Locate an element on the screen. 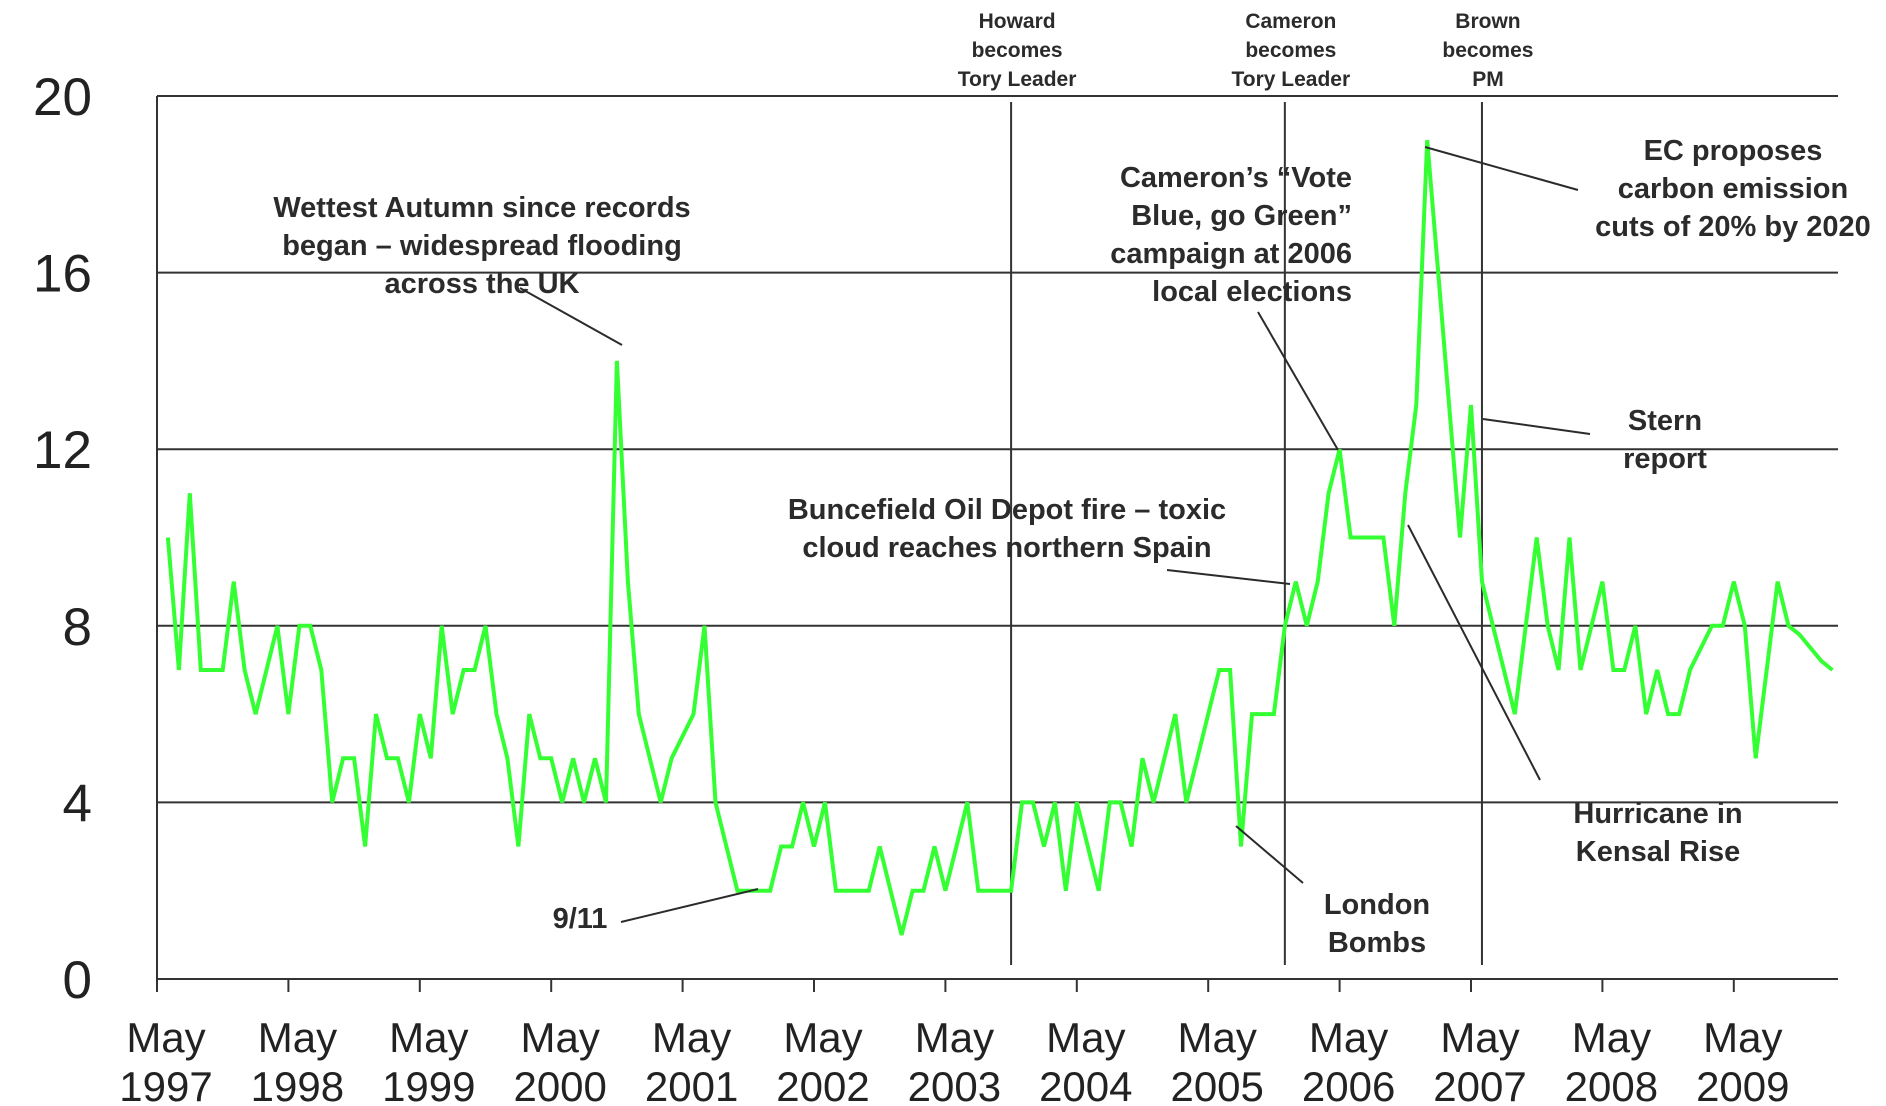 The width and height of the screenshot is (1886, 1106). x-tick-label-year: 2005 is located at coordinates (1216, 1084).